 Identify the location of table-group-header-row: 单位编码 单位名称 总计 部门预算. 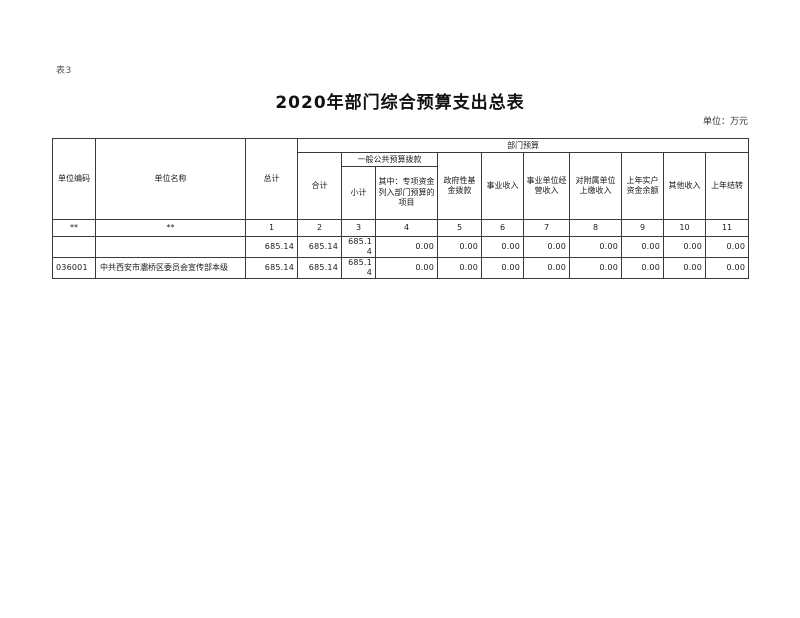
(401, 179).